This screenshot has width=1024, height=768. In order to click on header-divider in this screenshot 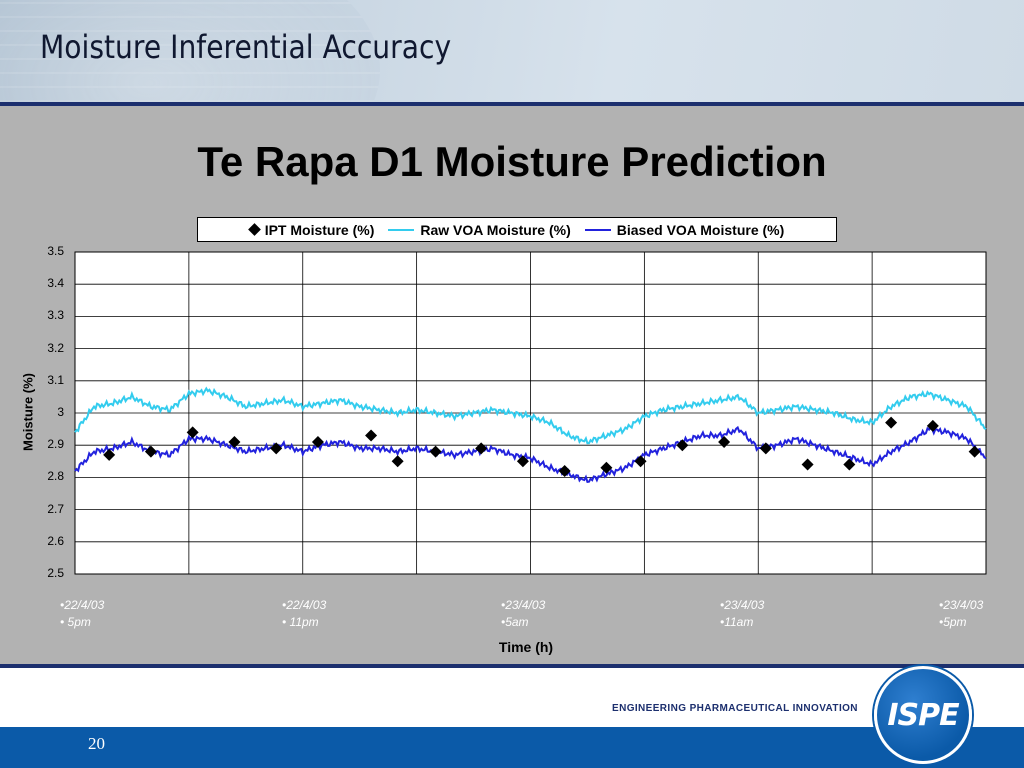, I will do `click(512, 104)`.